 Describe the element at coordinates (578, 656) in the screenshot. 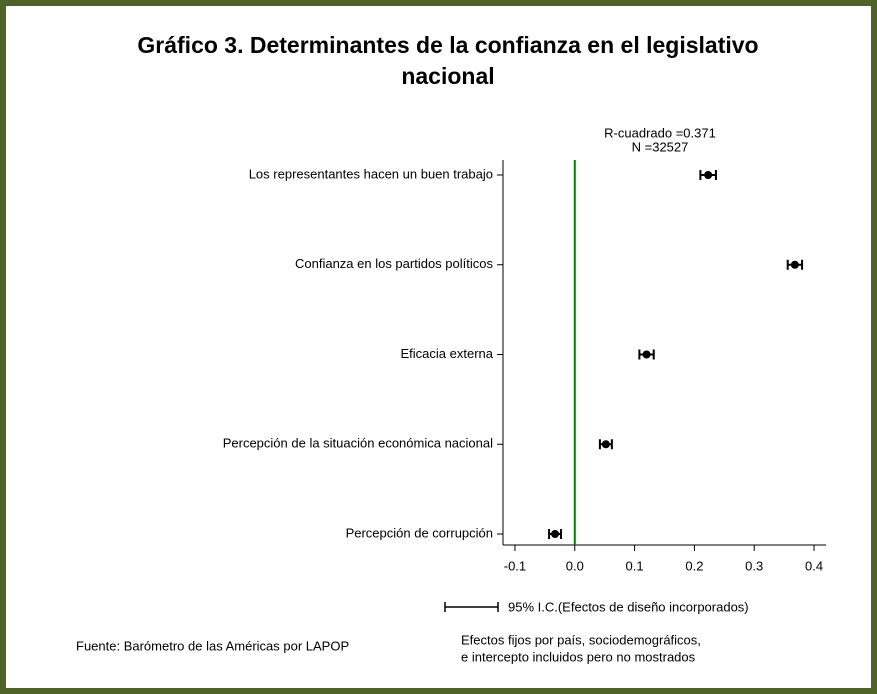

I see `note: e intercepto incluidos pero no mostrados` at that location.